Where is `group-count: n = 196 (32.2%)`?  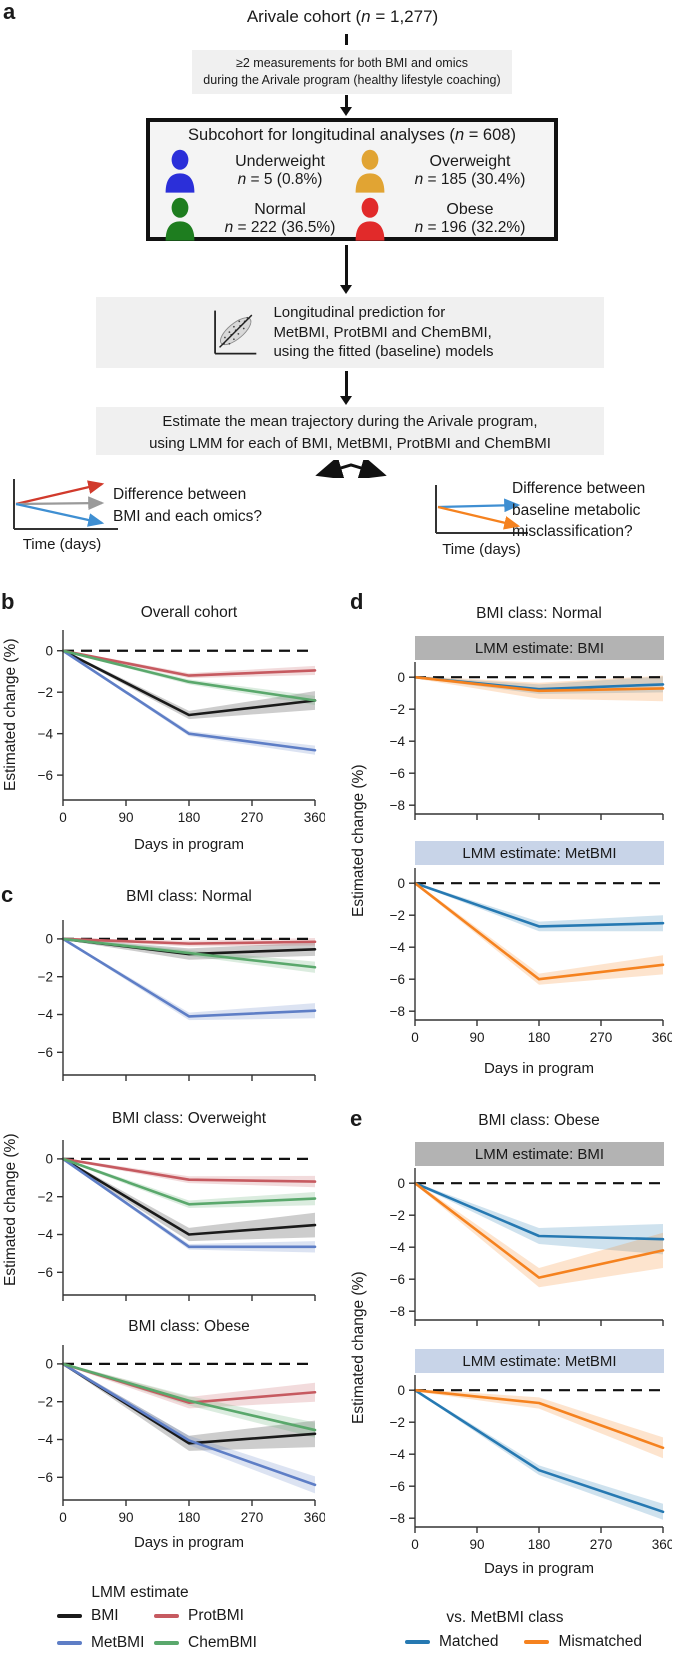
group-count: n = 196 (32.2%) is located at coordinates (470, 227).